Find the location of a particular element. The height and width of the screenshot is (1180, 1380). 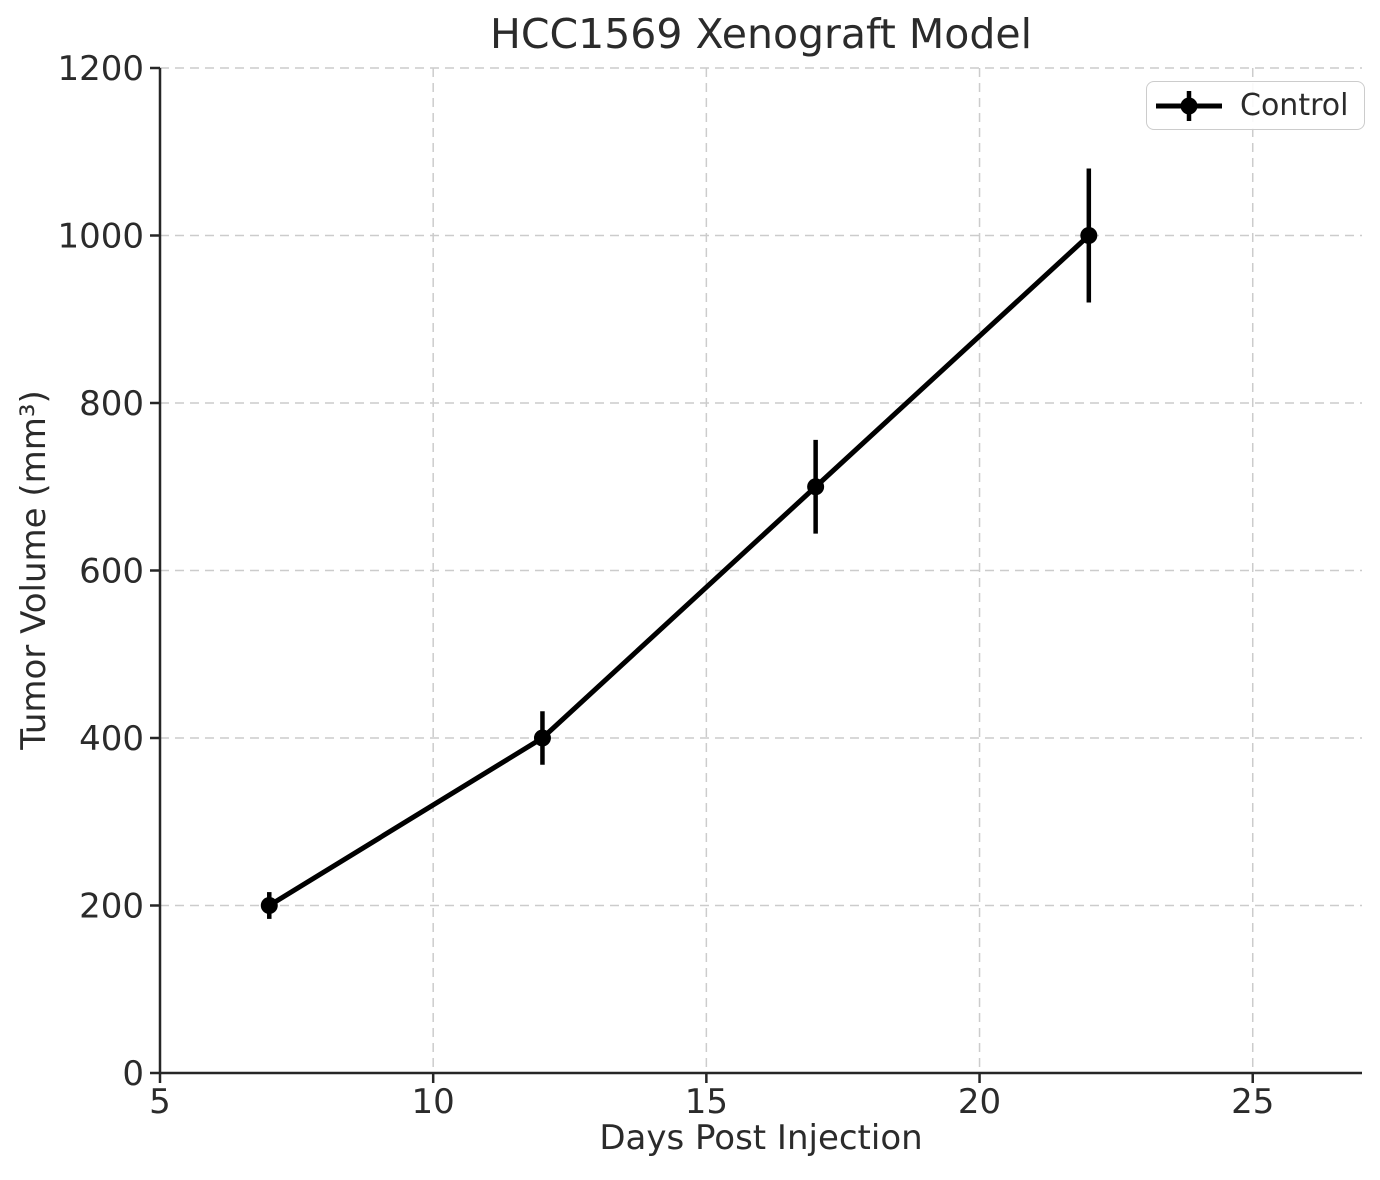

legend: Control is located at coordinates (1256, 105).